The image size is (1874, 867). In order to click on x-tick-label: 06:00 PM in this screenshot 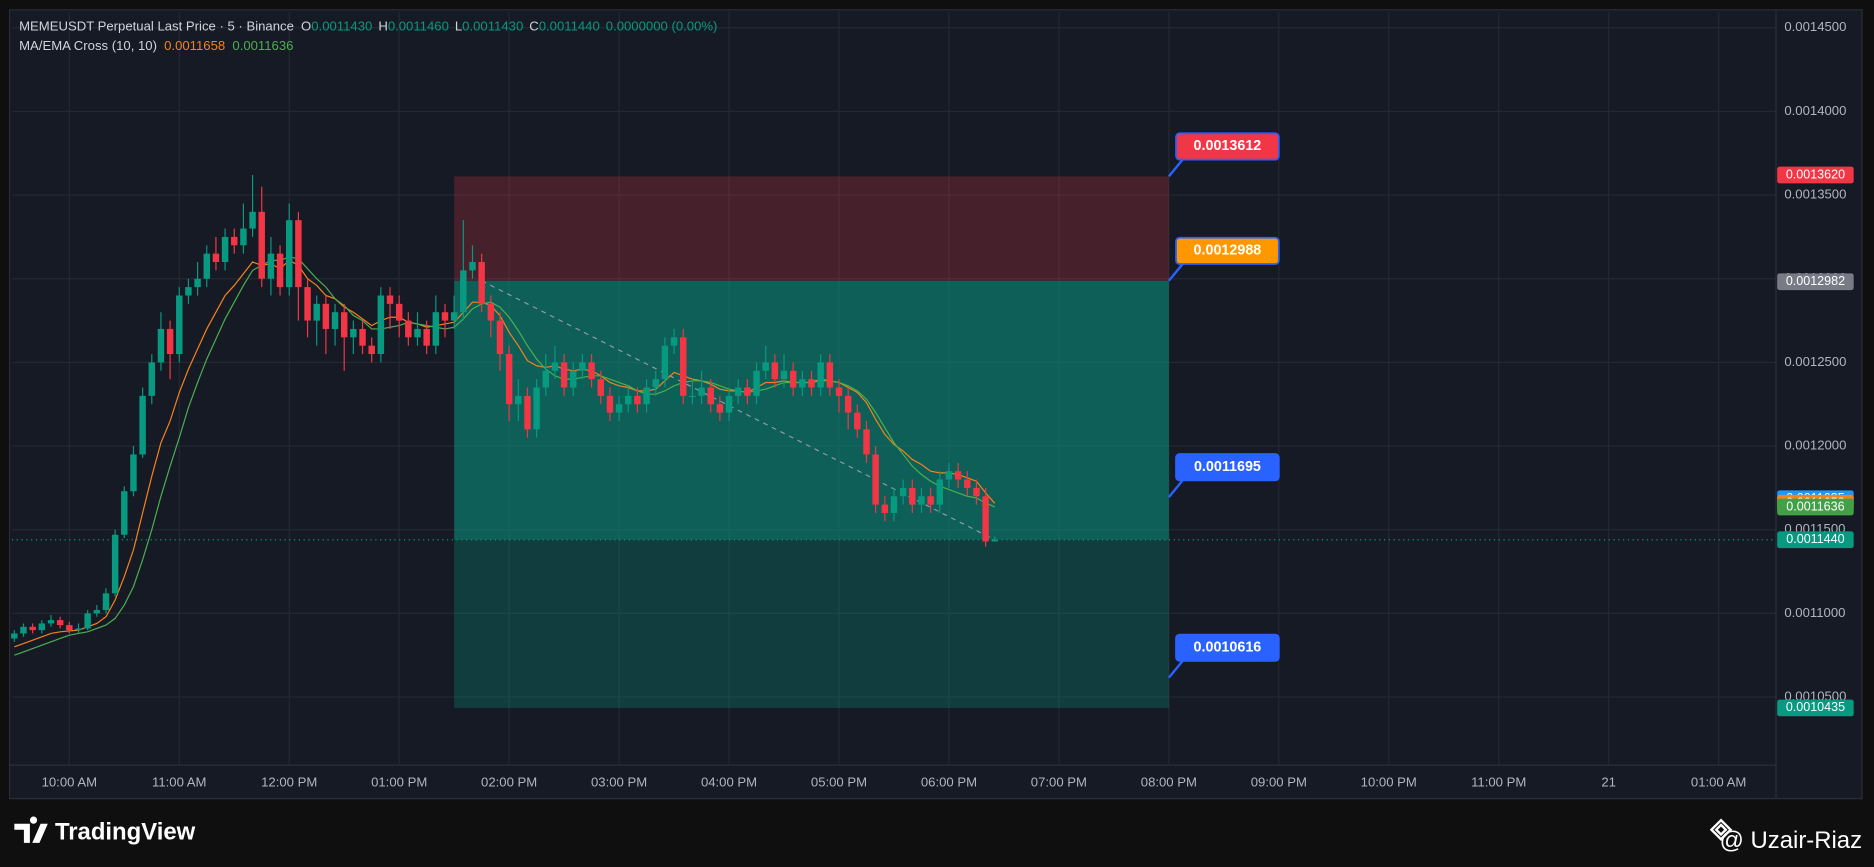, I will do `click(949, 782)`.